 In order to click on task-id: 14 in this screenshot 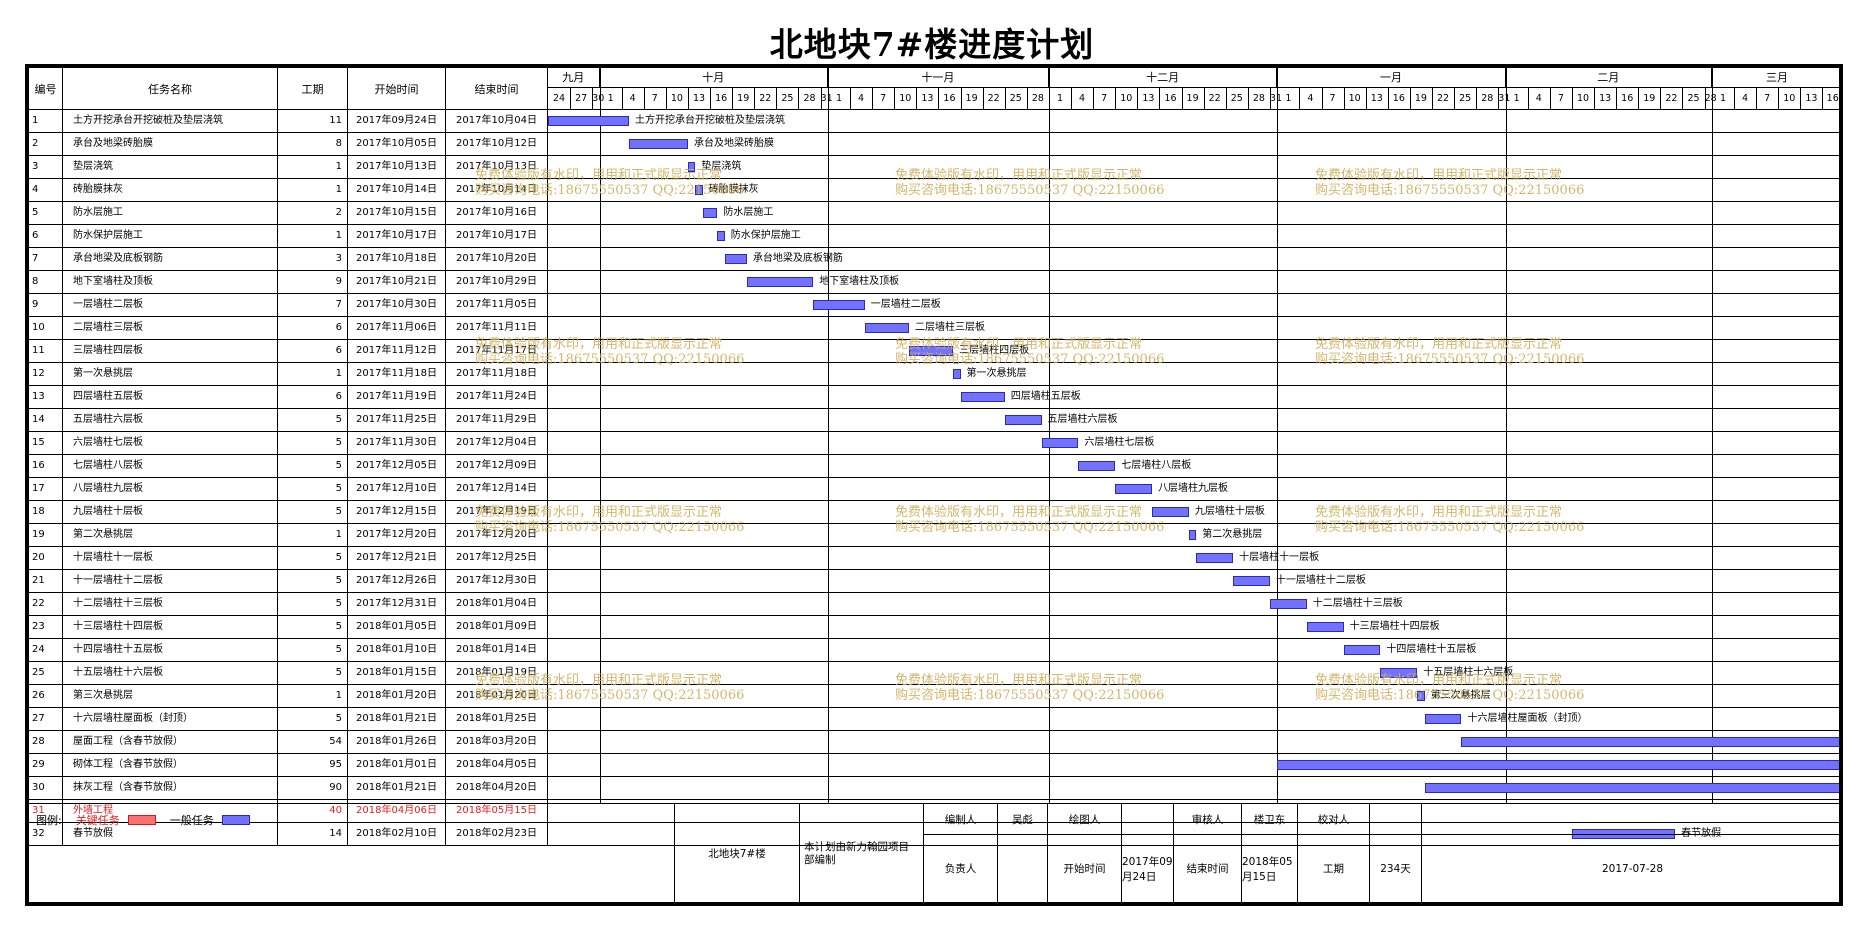, I will do `click(46, 420)`.